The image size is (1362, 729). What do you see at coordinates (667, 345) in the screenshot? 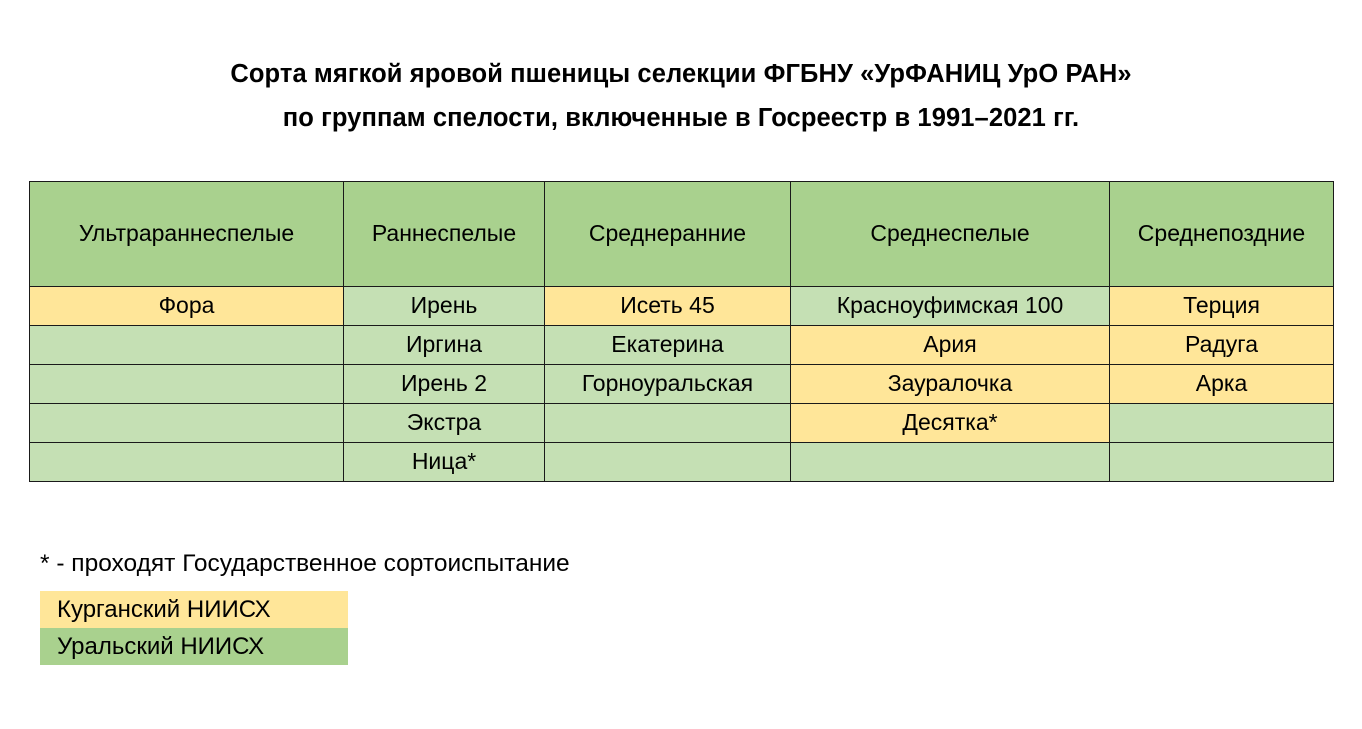
I see `table-cell: Екатерина` at bounding box center [667, 345].